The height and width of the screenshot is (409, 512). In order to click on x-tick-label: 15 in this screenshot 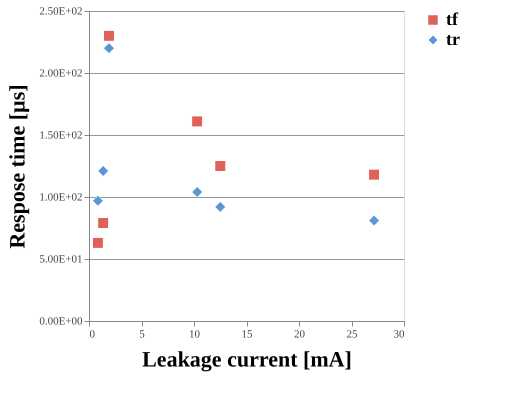, I will do `click(247, 334)`.